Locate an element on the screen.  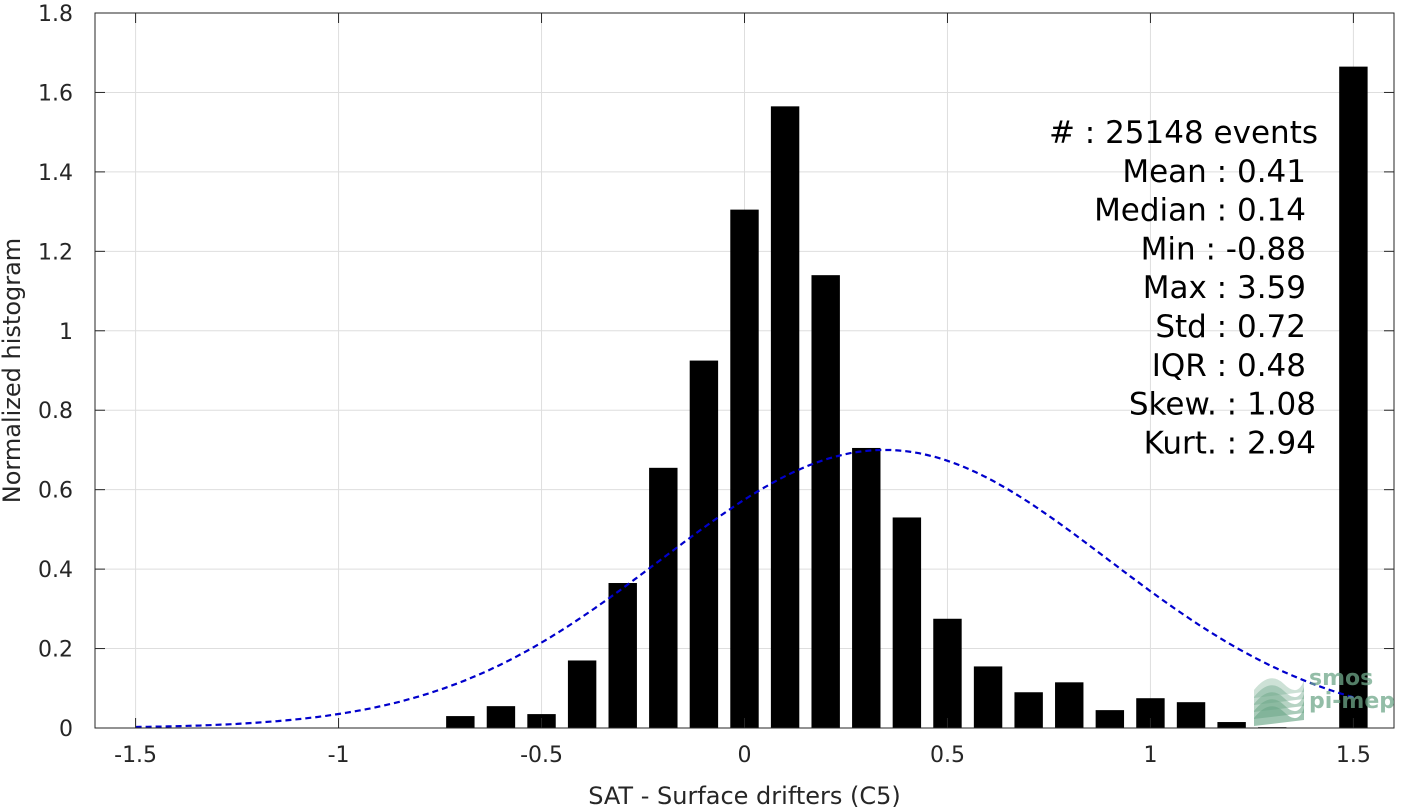
stat-line: # : 25148 events is located at coordinates (1183, 133).